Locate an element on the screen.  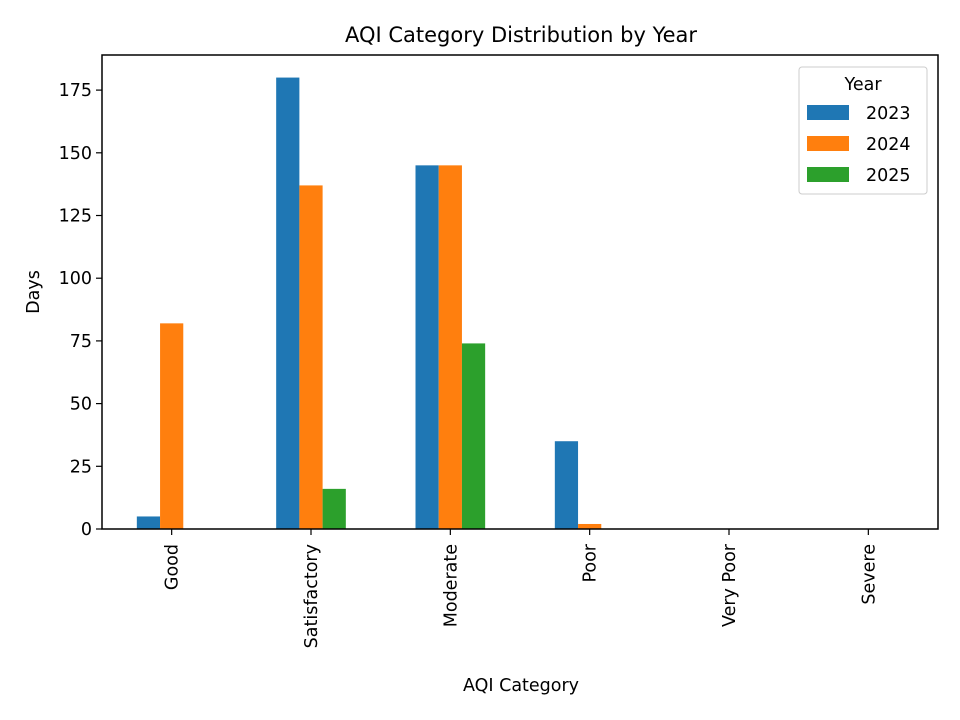
legend-swatch-2024 is located at coordinates (828, 143).